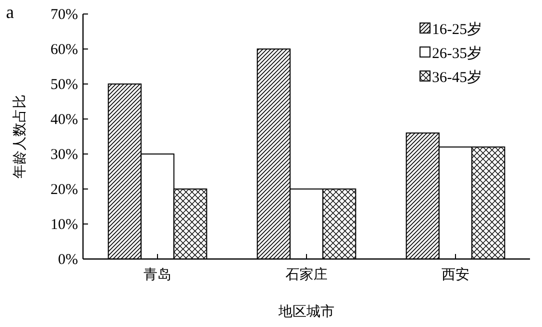  What do you see at coordinates (64, 15) in the screenshot?
I see `y-tick-label: 70%` at bounding box center [64, 15].